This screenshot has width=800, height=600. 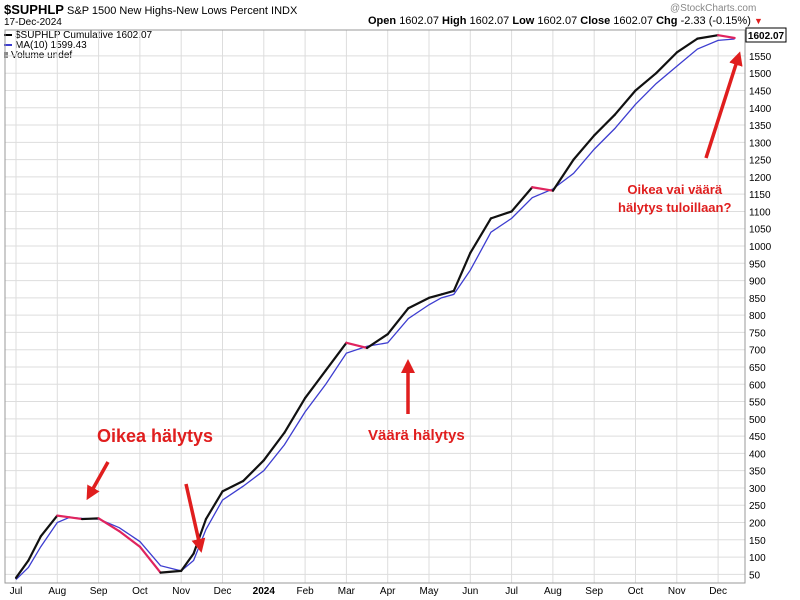 What do you see at coordinates (760, 57) in the screenshot?
I see `y-tick-label: 1550` at bounding box center [760, 57].